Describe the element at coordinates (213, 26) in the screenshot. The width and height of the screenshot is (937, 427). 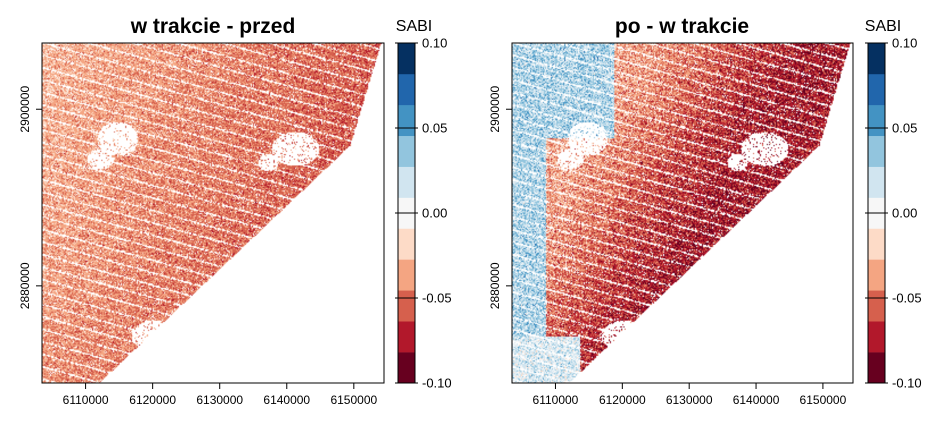
I see `chart-title: w trakcie - przed` at that location.